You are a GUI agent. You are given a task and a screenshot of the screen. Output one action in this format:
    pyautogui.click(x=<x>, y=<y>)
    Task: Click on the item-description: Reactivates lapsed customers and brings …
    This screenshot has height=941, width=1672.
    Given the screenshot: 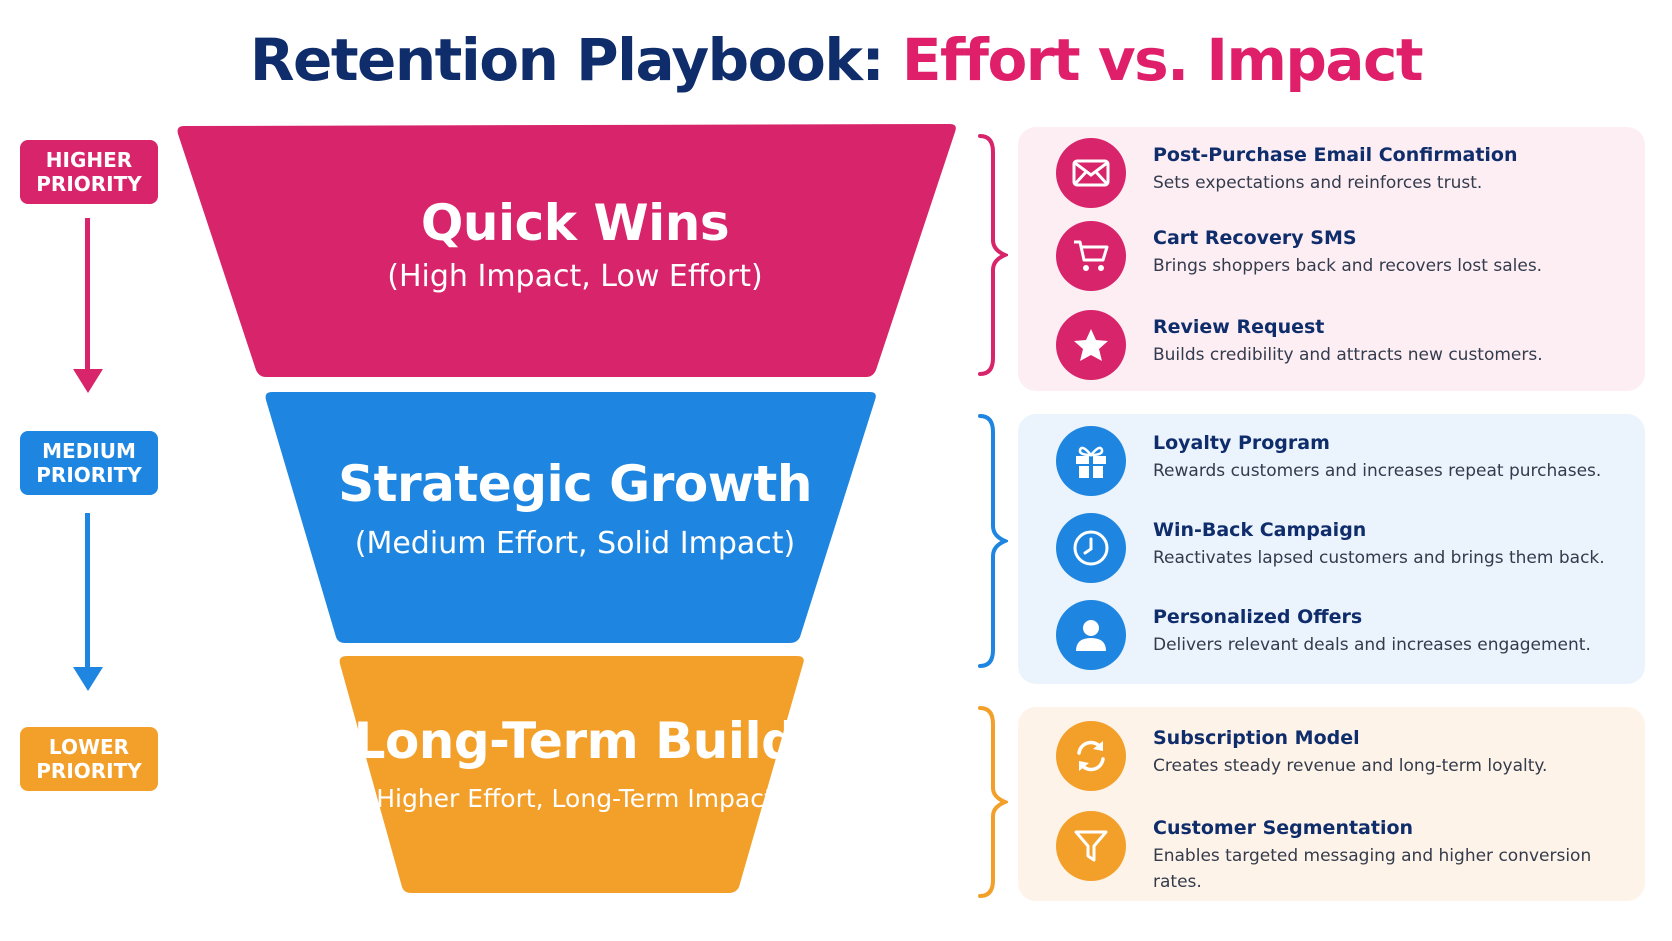 What is the action you would take?
    pyautogui.click(x=1379, y=558)
    